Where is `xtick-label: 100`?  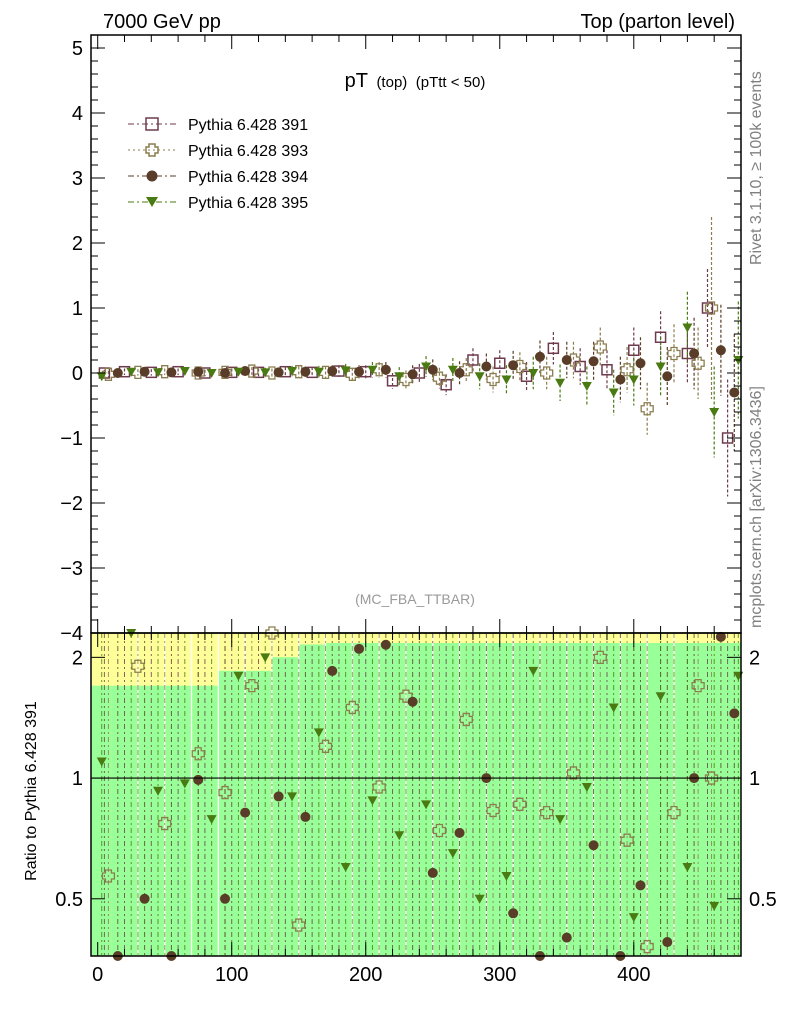 xtick-label: 100 is located at coordinates (231, 975).